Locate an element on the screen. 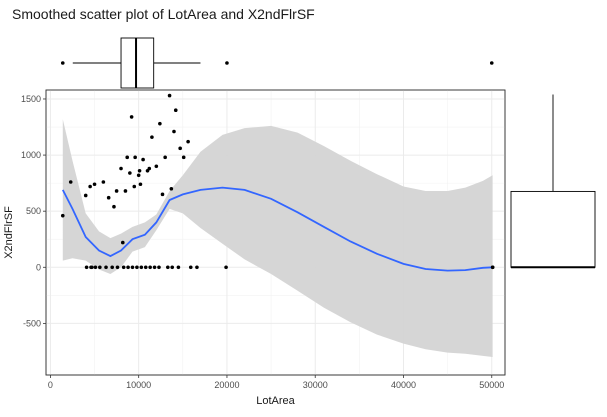 The image size is (607, 417). y-axis-title: X2ndFlrSF is located at coordinates (9, 232).